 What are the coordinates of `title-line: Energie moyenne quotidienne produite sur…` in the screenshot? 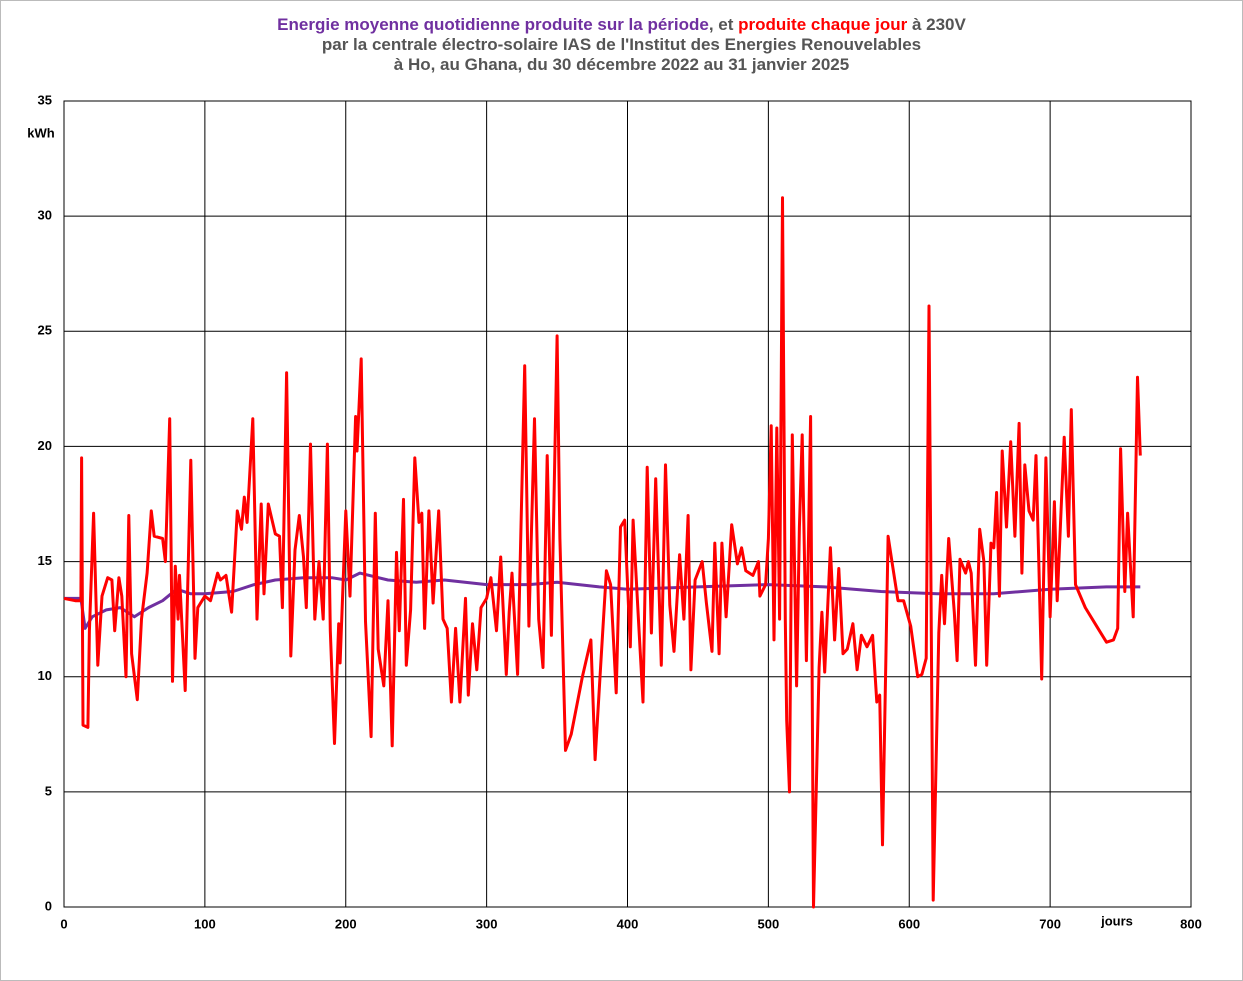 It's located at (621, 25).